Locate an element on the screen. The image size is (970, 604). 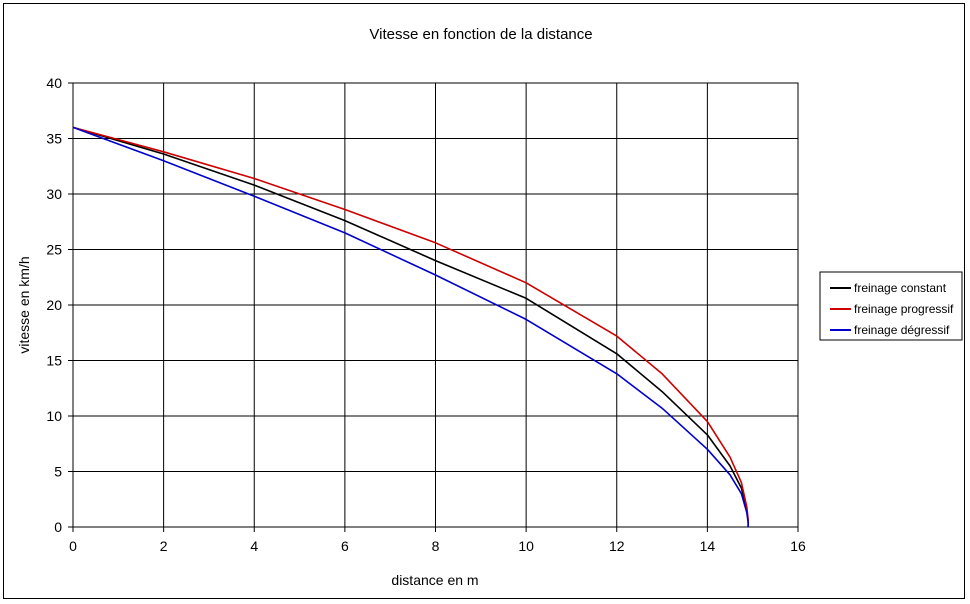
x-tick-label: 8 is located at coordinates (436, 546).